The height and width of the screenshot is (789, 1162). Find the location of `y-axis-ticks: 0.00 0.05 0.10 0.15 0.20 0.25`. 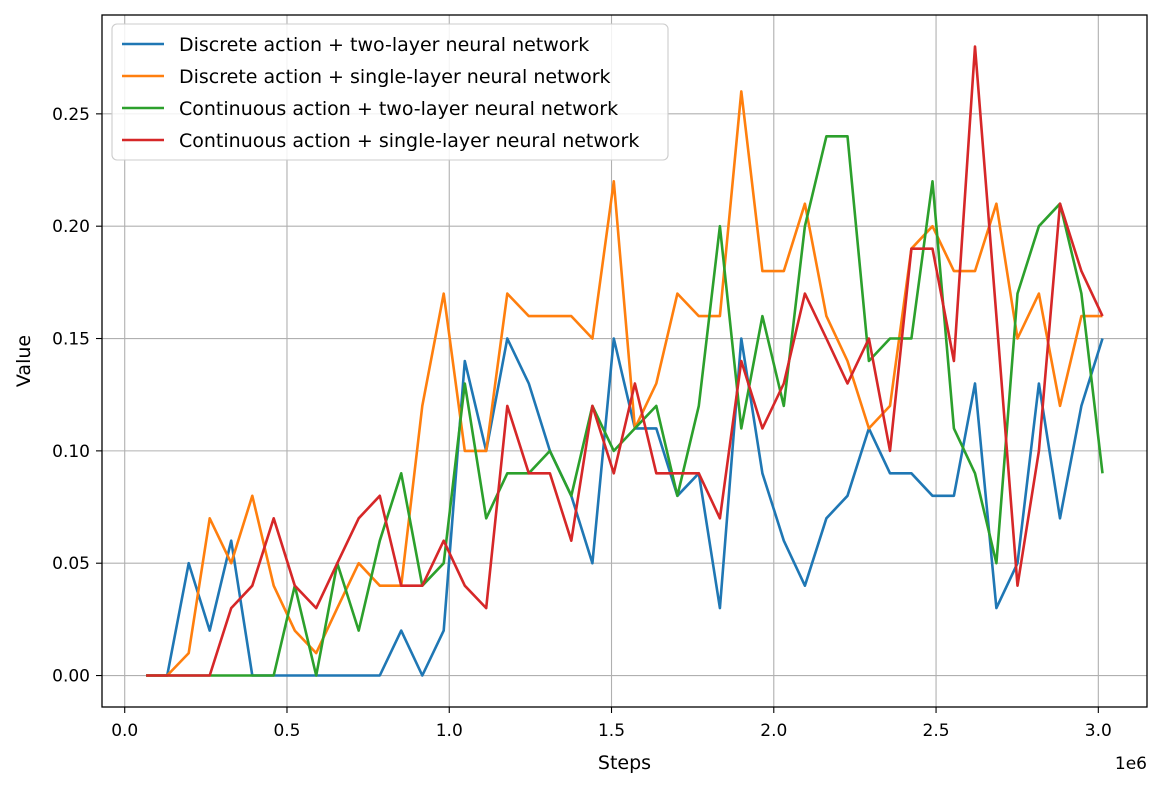

y-axis-ticks: 0.00 0.05 0.10 0.15 0.20 0.25 is located at coordinates (77, 396).